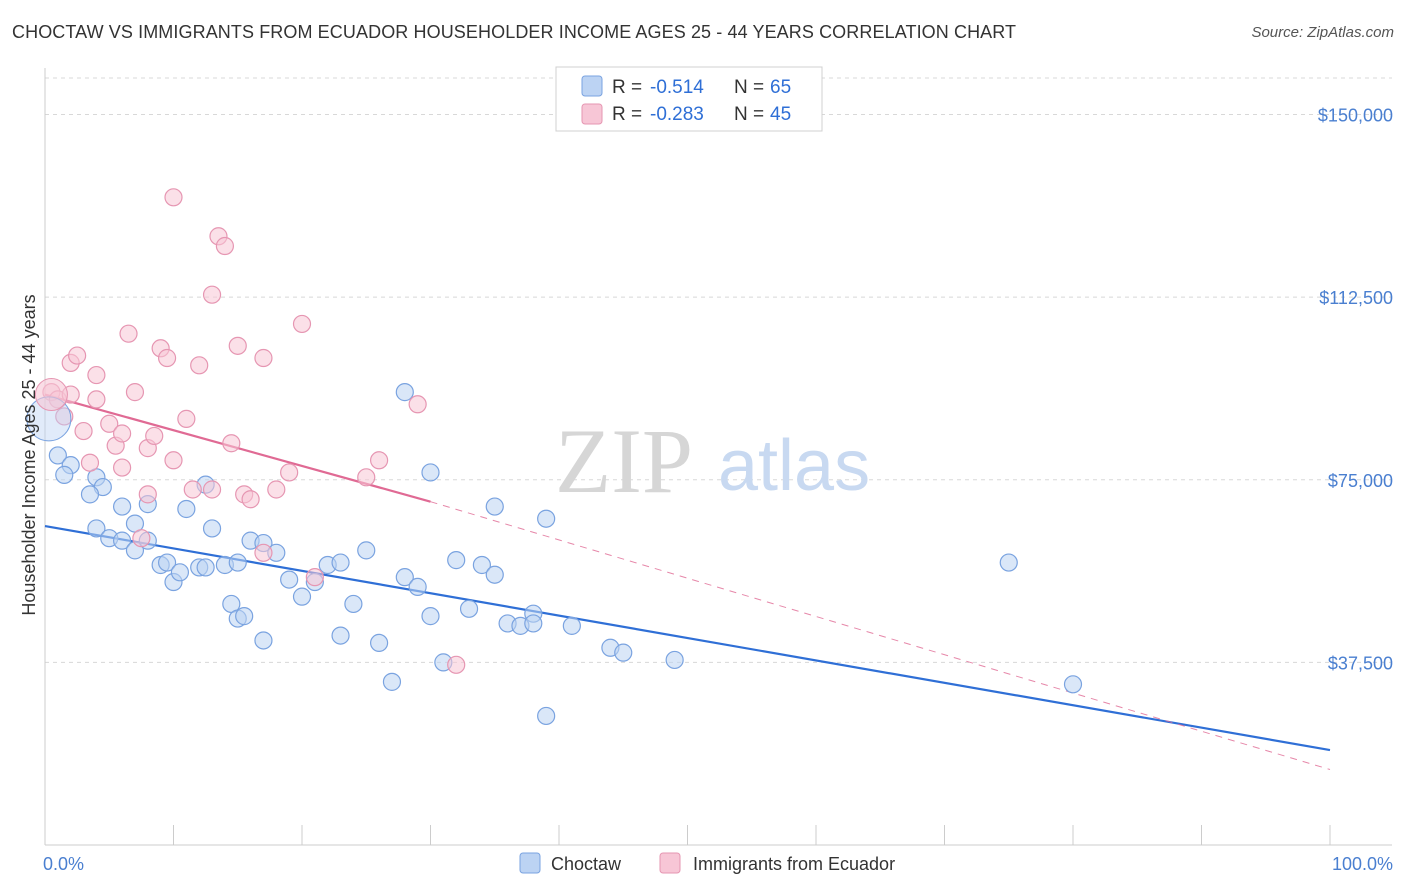  I want to click on legend-r-label-2: R =, so click(627, 114).